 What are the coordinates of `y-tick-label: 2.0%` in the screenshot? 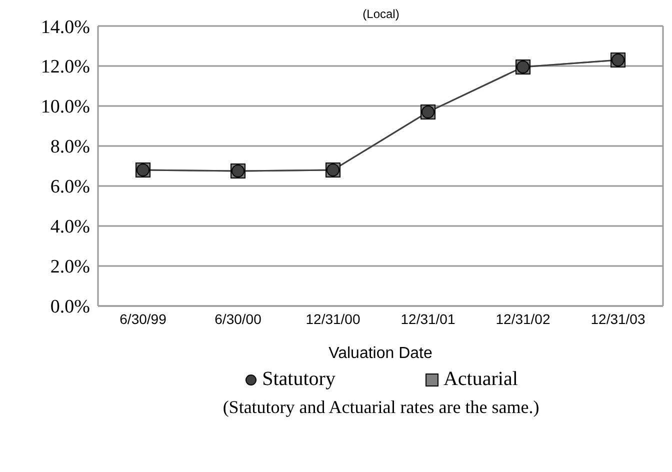 It's located at (70, 267).